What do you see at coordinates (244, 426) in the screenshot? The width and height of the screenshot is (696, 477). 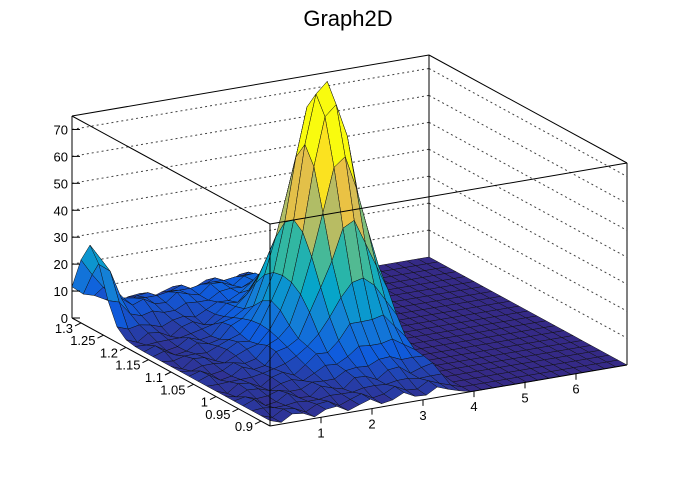 I see `y-tick-label: 0.9` at bounding box center [244, 426].